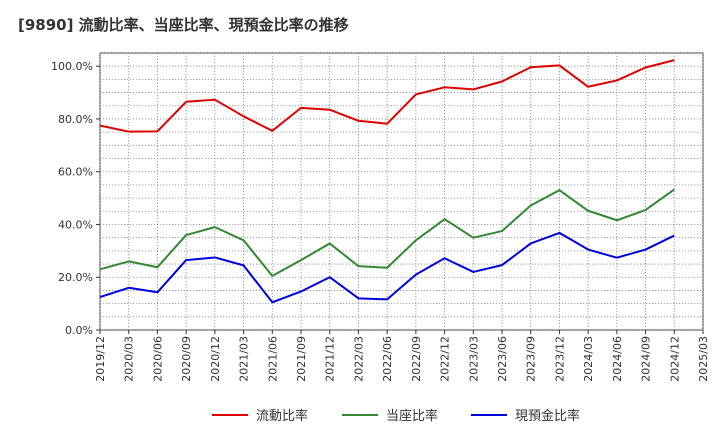 Image resolution: width=720 pixels, height=440 pixels. What do you see at coordinates (282, 416) in the screenshot?
I see `legend-label: 流動比率` at bounding box center [282, 416].